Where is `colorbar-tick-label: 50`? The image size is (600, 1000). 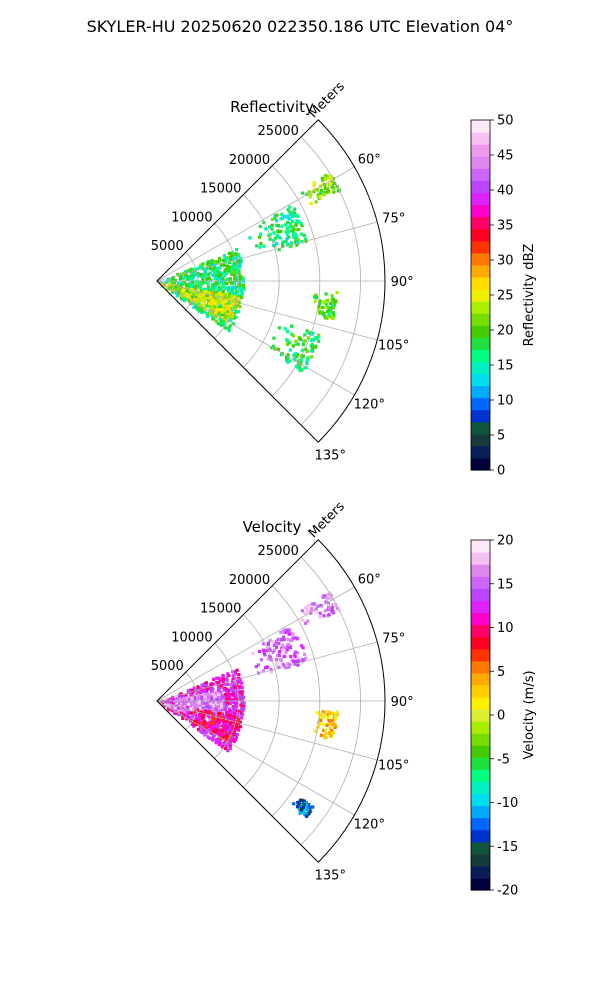 colorbar-tick-label: 50 is located at coordinates (505, 121).